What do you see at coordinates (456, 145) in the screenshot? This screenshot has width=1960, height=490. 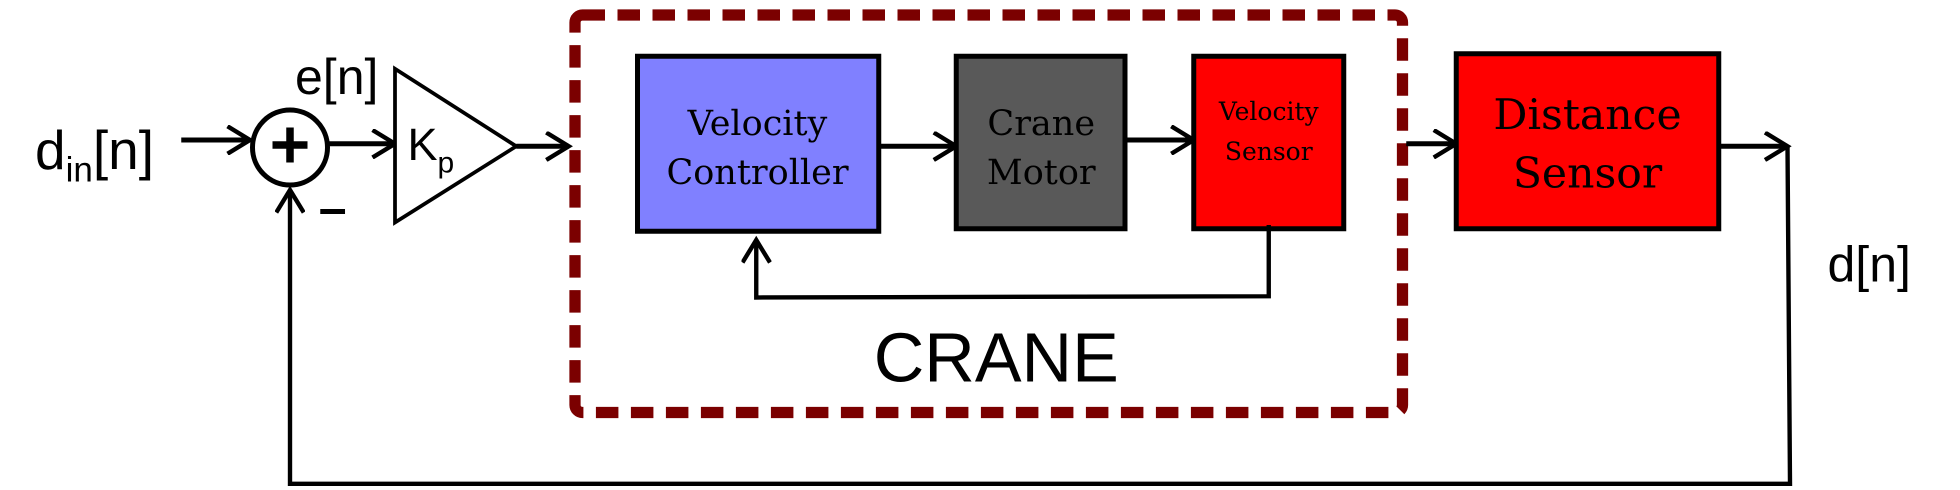 I see `gain-block` at bounding box center [456, 145].